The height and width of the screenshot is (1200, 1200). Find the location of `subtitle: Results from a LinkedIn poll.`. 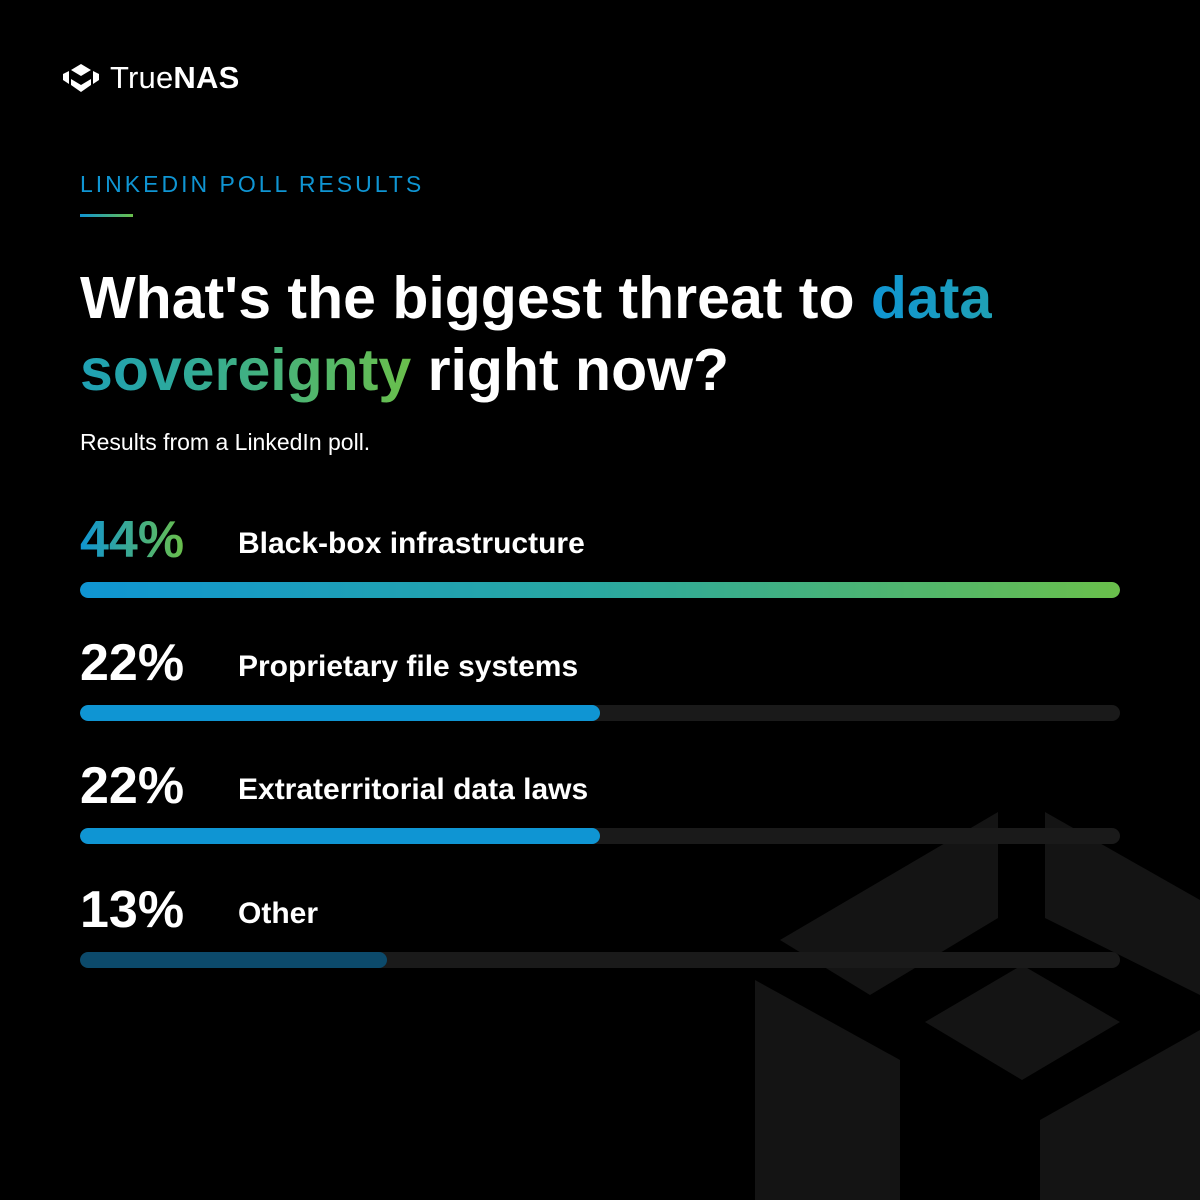

subtitle: Results from a LinkedIn poll. is located at coordinates (225, 442).